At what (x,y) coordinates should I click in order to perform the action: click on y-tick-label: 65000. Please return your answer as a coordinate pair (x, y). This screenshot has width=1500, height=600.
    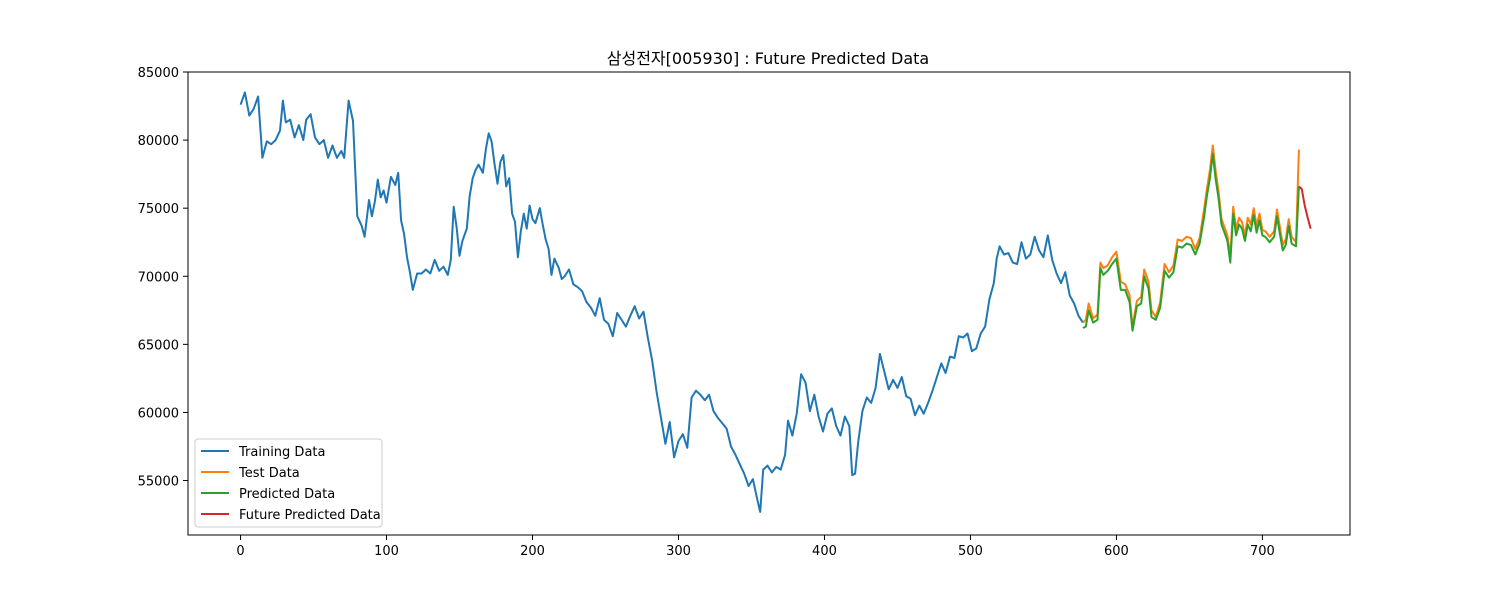
    Looking at the image, I should click on (158, 345).